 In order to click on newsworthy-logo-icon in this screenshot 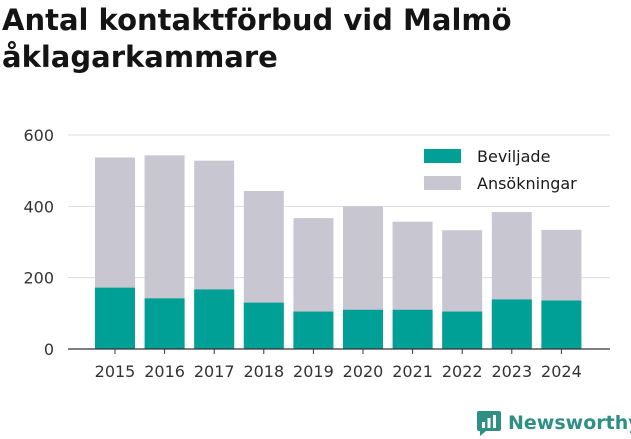, I will do `click(489, 423)`.